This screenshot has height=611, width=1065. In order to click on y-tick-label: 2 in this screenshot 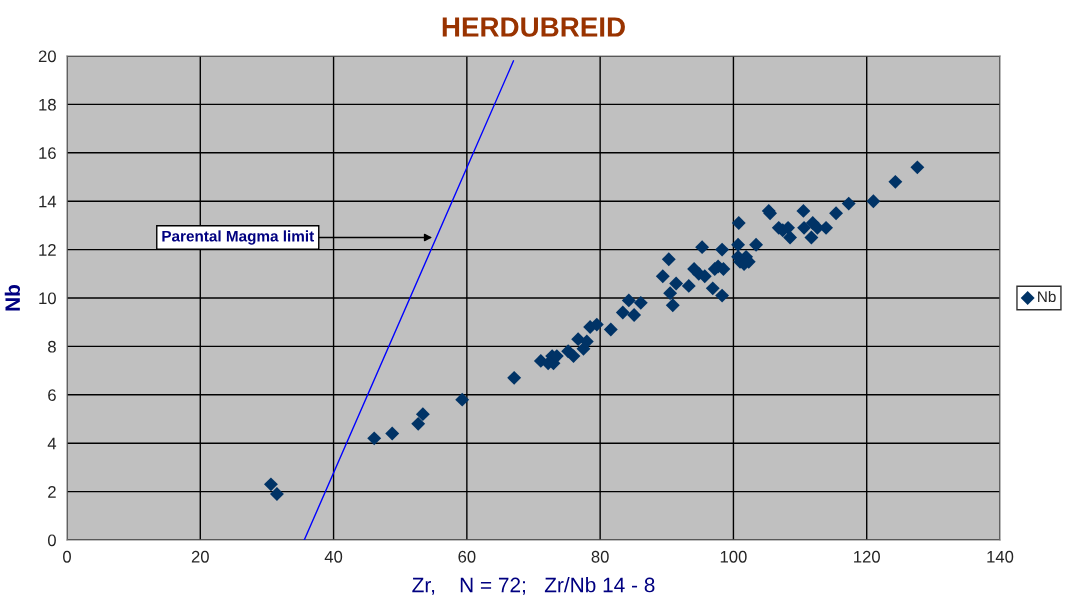, I will do `click(52, 492)`.